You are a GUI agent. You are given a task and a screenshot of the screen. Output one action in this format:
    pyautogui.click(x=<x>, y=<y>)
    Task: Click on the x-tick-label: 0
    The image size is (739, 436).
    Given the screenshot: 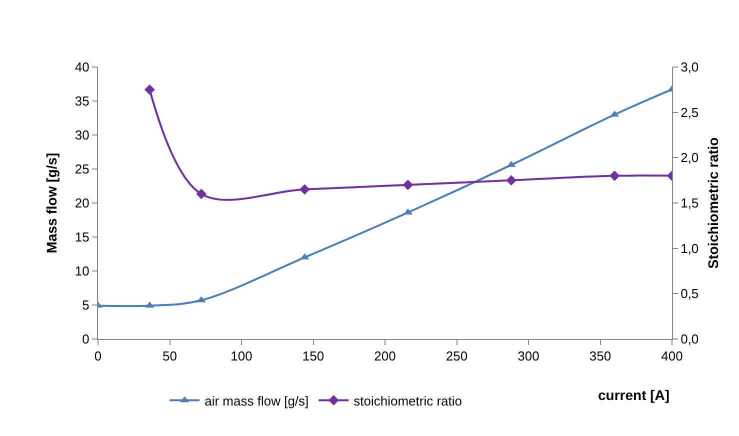 What is the action you would take?
    pyautogui.click(x=98, y=356)
    